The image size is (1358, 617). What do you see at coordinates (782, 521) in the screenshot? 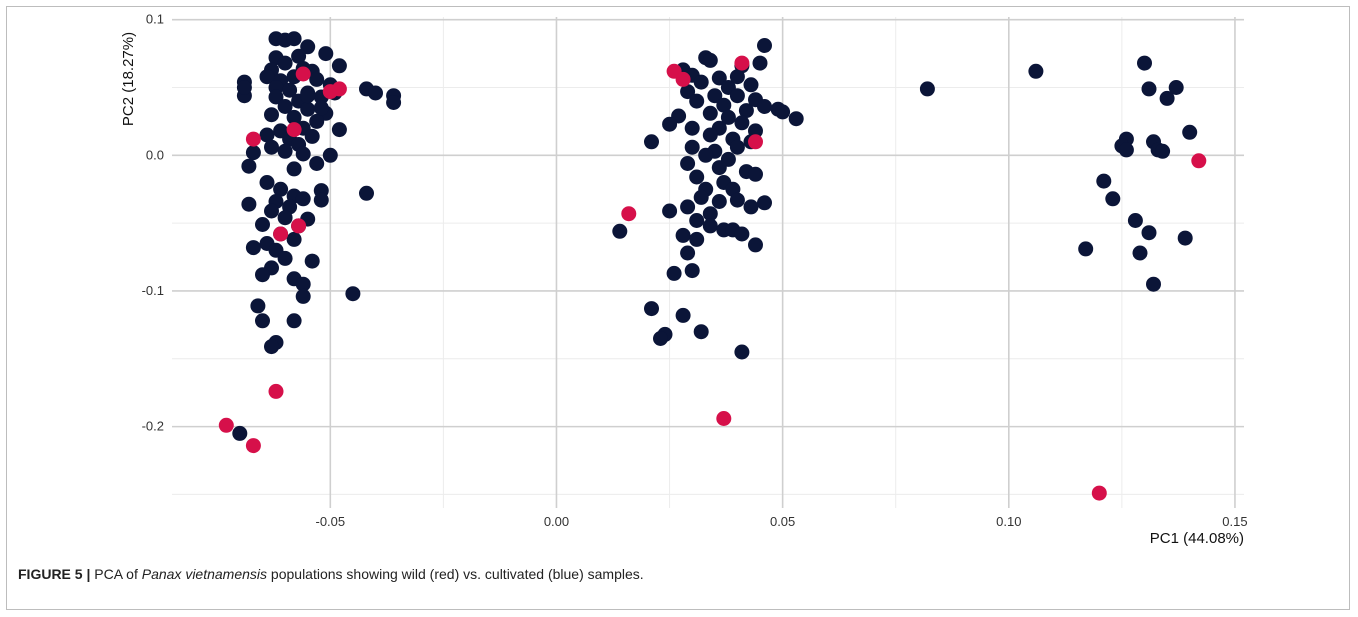
I see `x-tick-label: 0.05` at bounding box center [782, 521].